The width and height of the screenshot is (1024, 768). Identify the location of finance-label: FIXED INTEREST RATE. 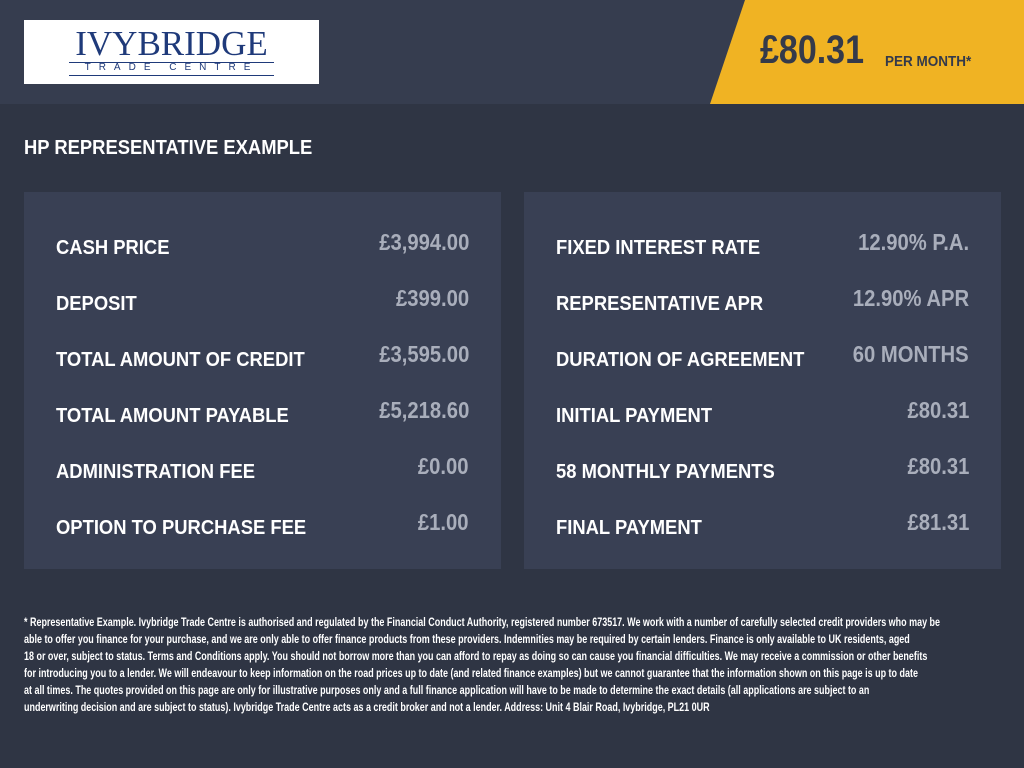
(658, 248).